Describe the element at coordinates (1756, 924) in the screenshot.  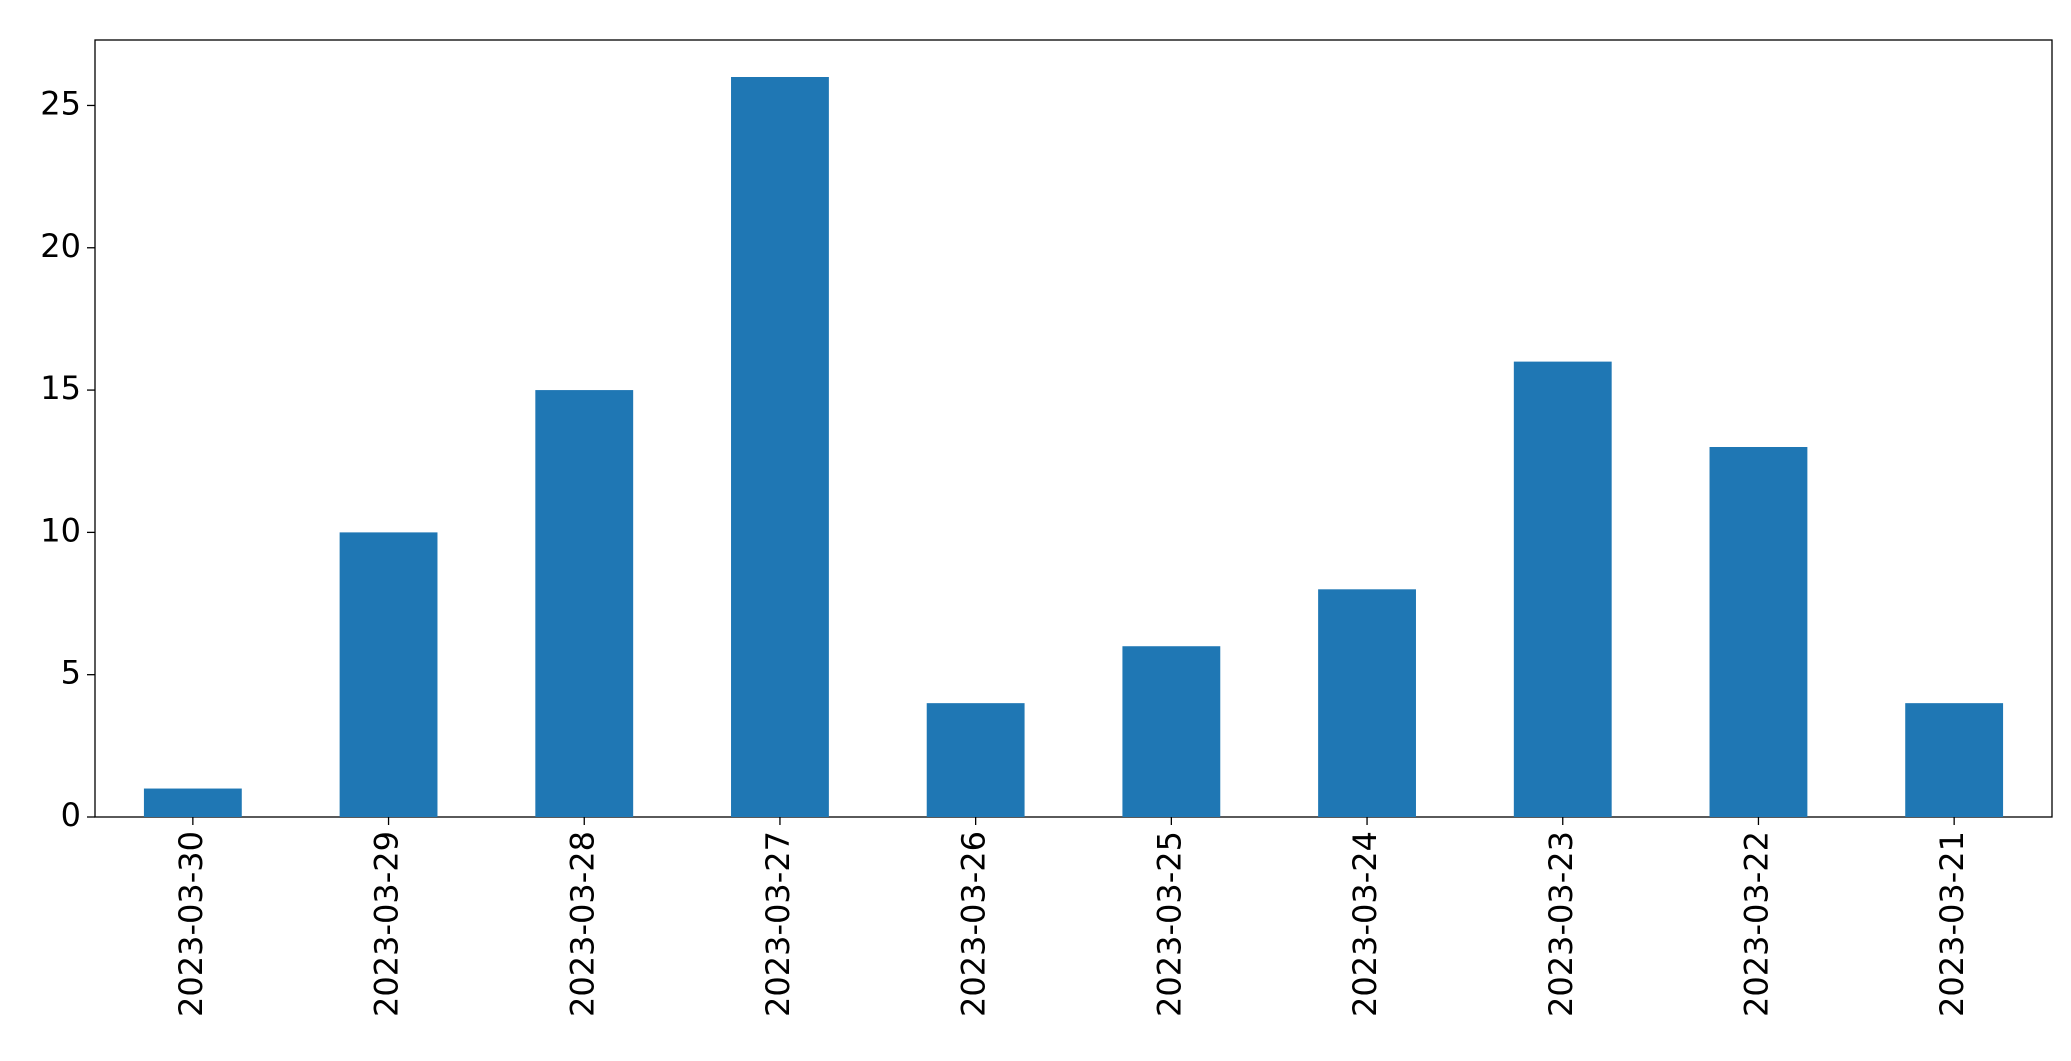
I see `x-tick-label: 2023-03-22` at that location.